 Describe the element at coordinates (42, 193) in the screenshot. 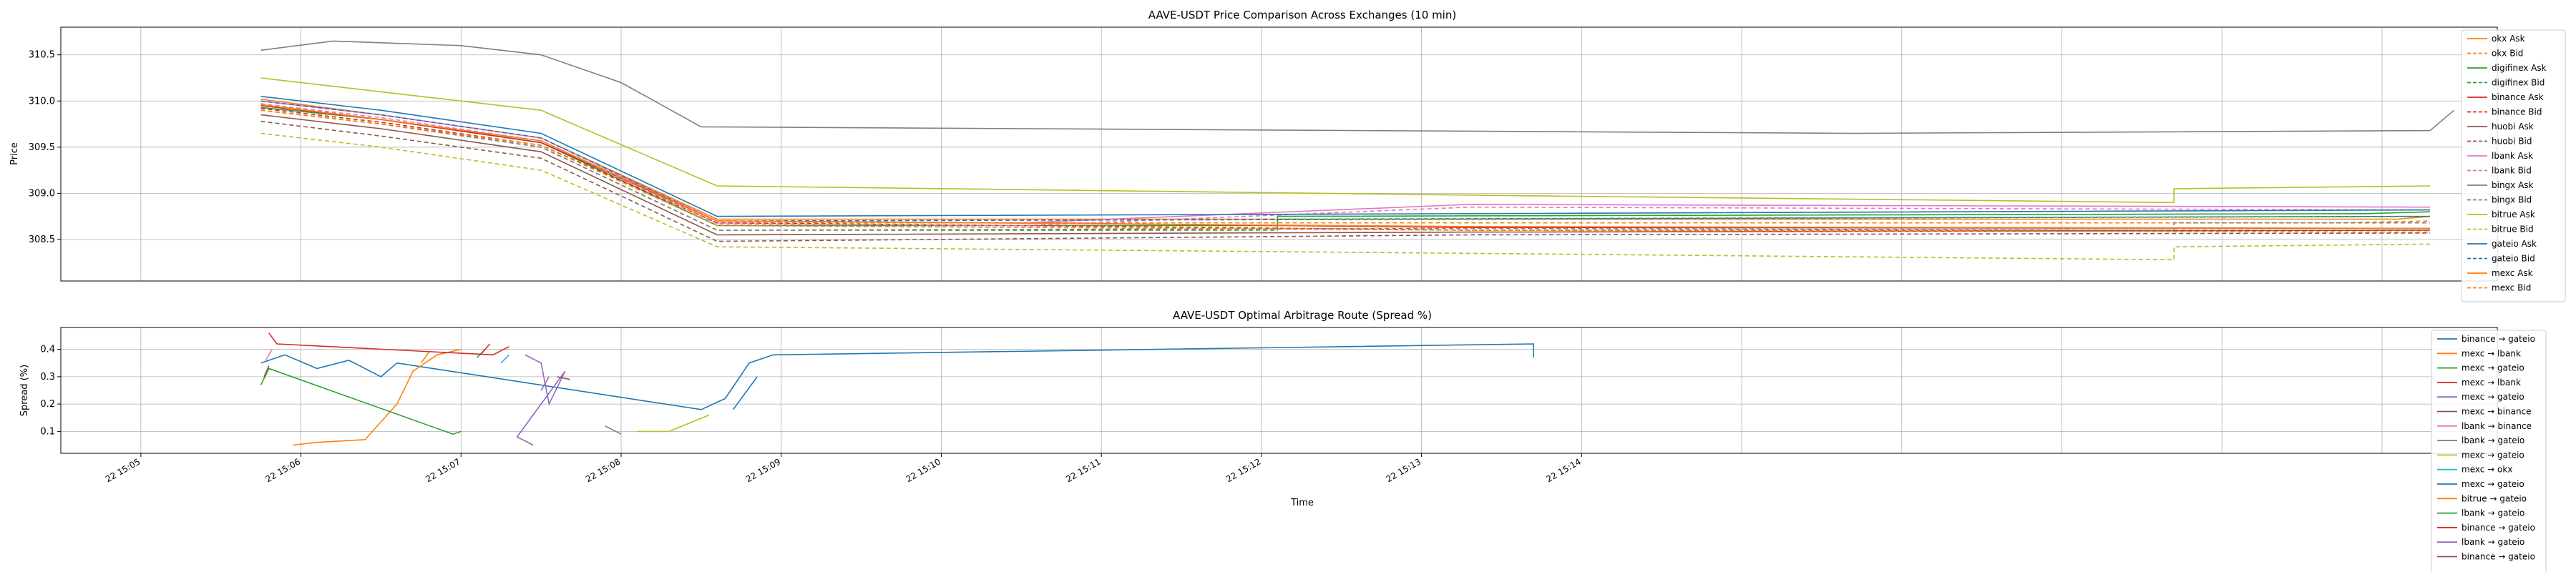

I see `y-tick-label: 309.0` at that location.